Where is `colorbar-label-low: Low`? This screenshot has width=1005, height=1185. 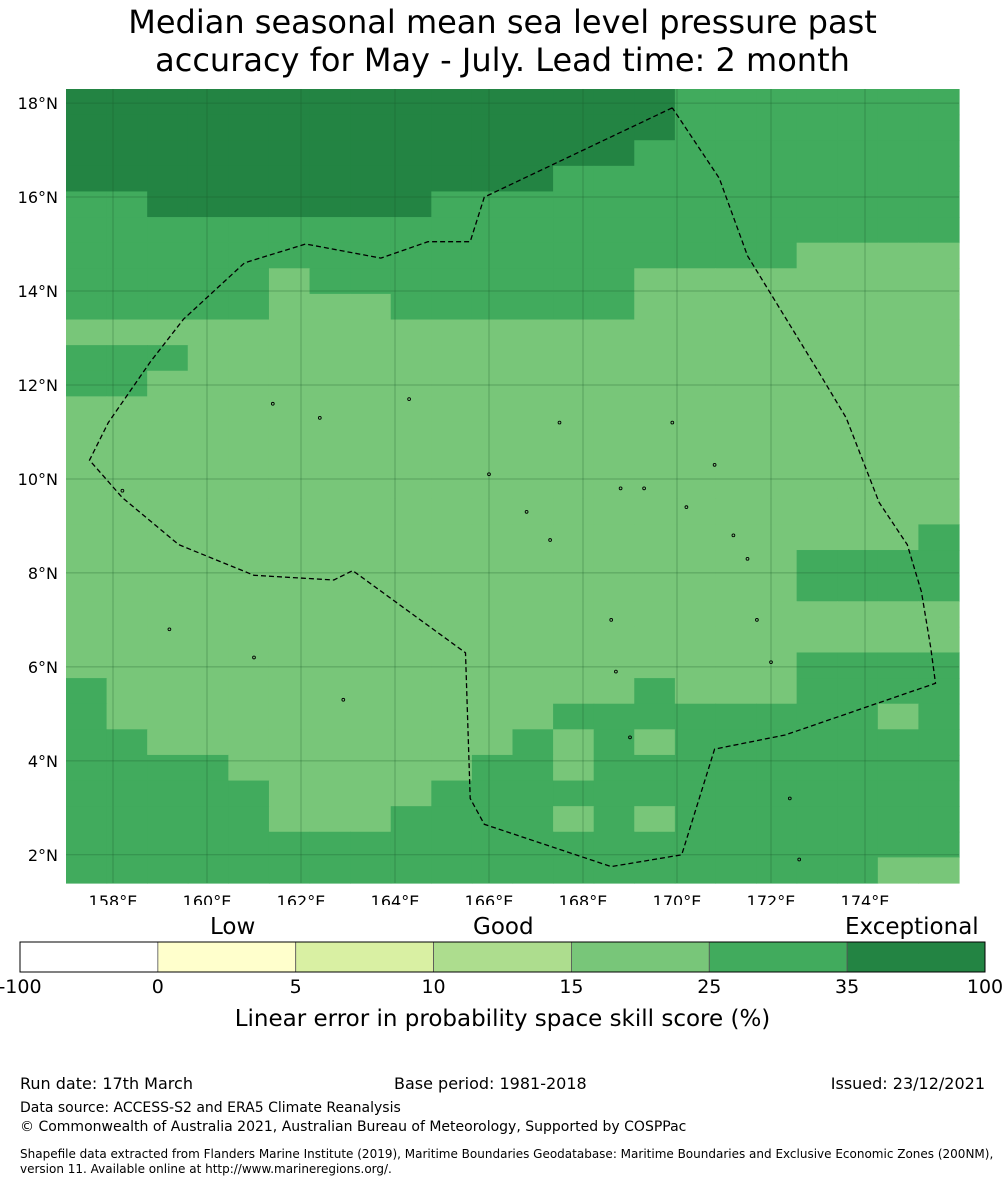
colorbar-label-low: Low is located at coordinates (233, 927).